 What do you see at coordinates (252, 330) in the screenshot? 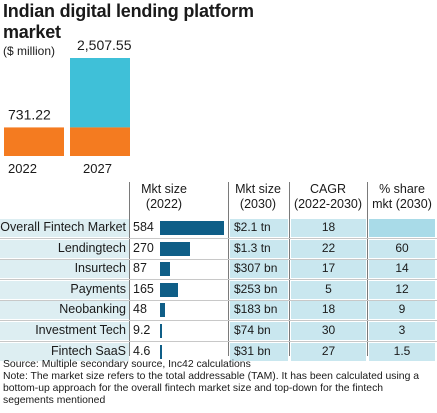
I see `mkt-2030-value: $74 bn` at bounding box center [252, 330].